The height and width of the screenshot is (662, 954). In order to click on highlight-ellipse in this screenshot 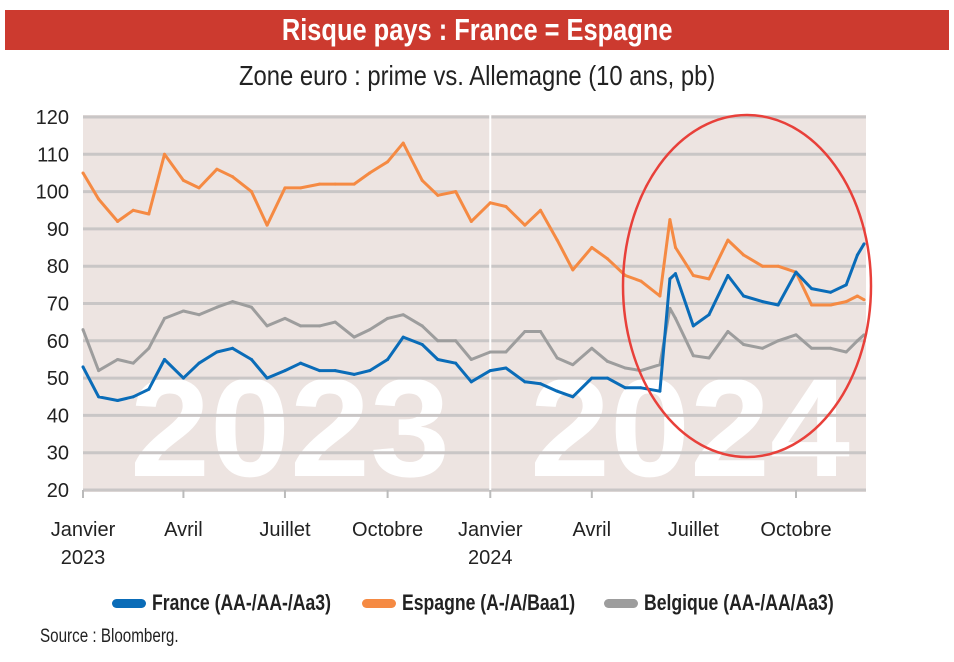, I will do `click(747, 286)`.